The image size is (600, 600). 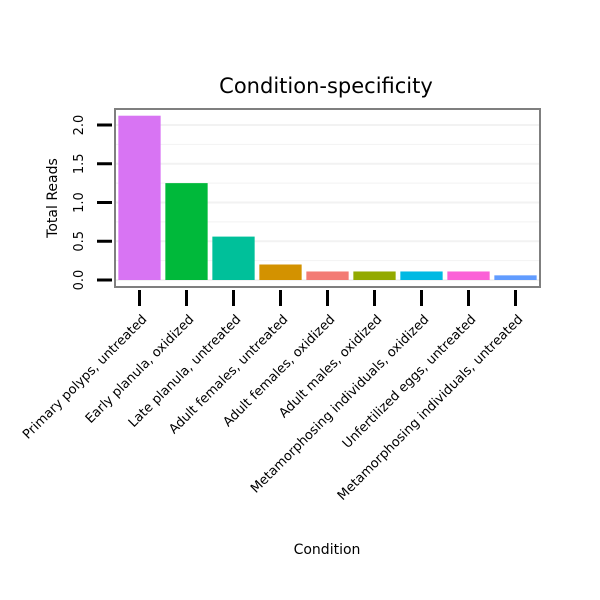 What do you see at coordinates (79, 241) in the screenshot?
I see `y-tick-label: 0.5` at bounding box center [79, 241].